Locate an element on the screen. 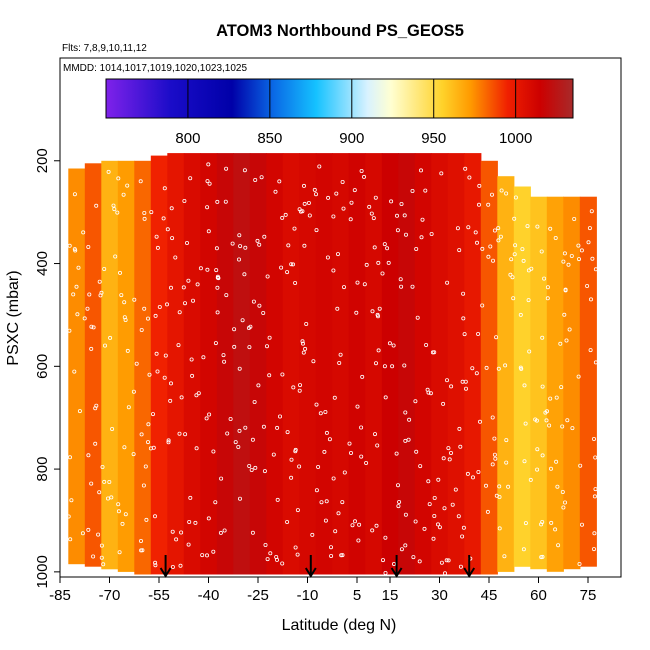 The image size is (650, 650). x-axis-label: Latitude (deg N) is located at coordinates (339, 625).